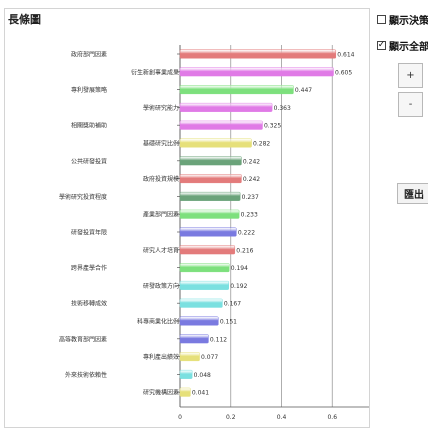 This screenshot has height=434, width=428. What do you see at coordinates (238, 286) in the screenshot?
I see `value-label: 0.192` at bounding box center [238, 286].